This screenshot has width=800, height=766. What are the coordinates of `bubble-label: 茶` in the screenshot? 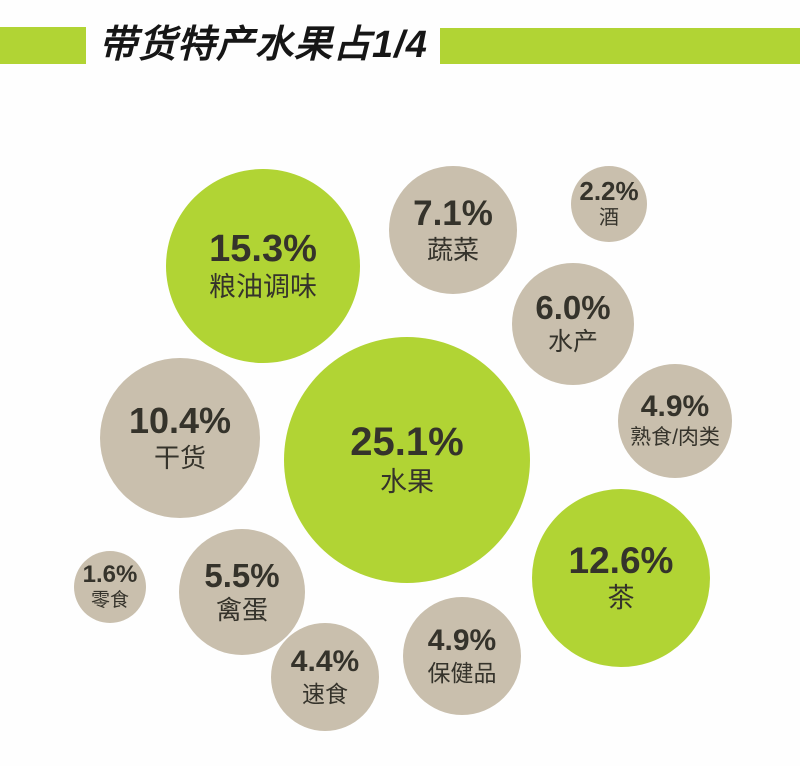 It's located at (621, 598).